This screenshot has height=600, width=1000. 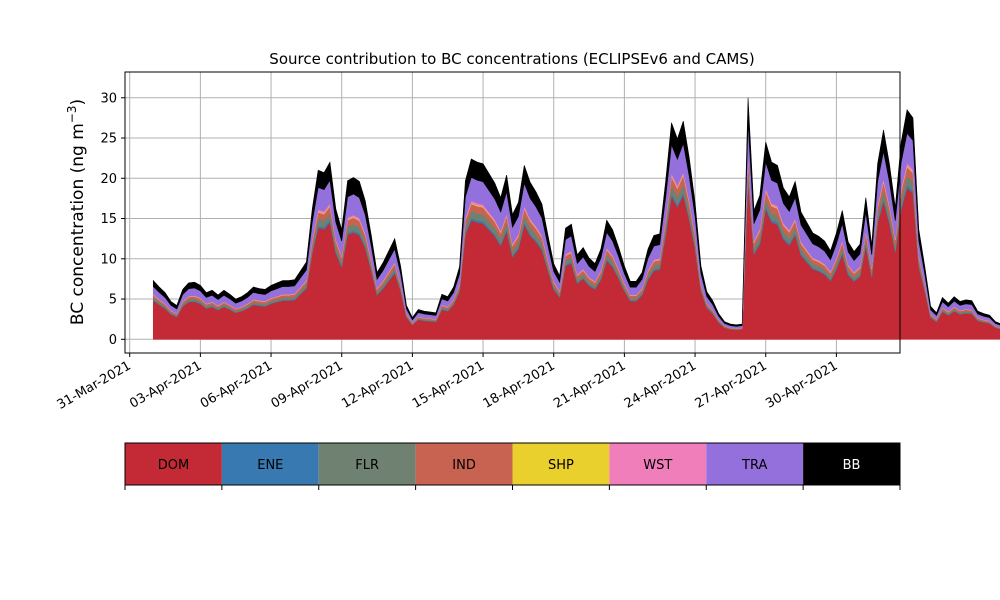 I want to click on legend-swatch-shp, so click(x=561, y=464).